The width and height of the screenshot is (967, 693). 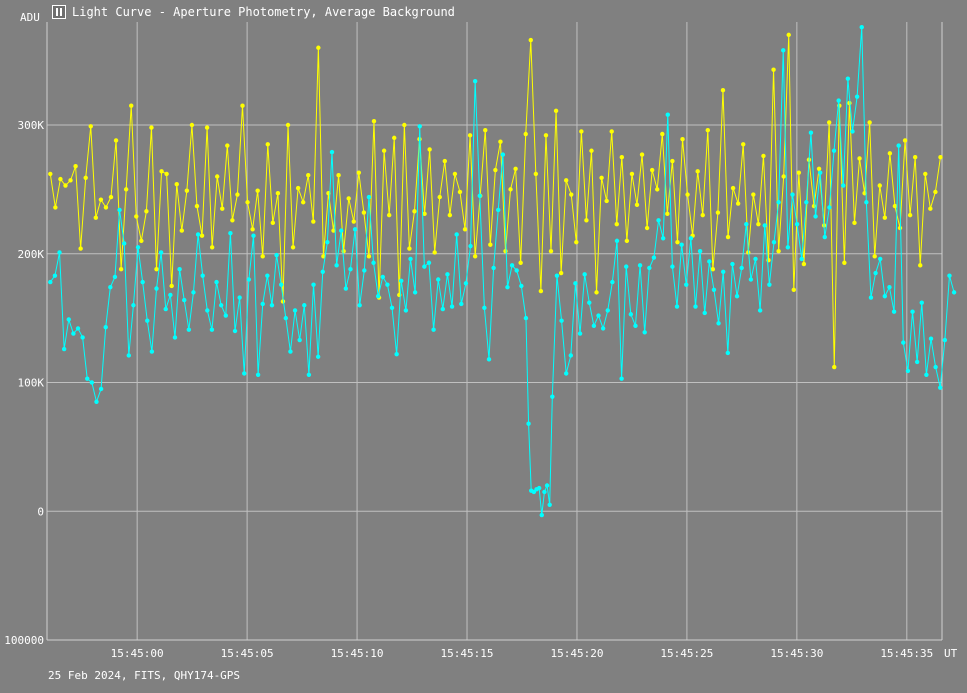 What do you see at coordinates (144, 675) in the screenshot?
I see `footer-caption: 25 Feb 2024, FITS, QHY174-GPS` at bounding box center [144, 675].